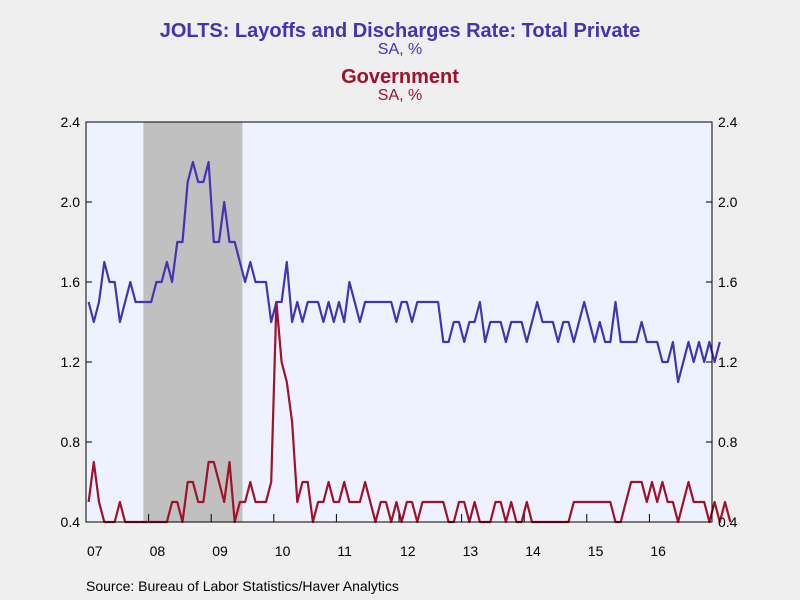 This screenshot has width=800, height=600. Describe the element at coordinates (596, 551) in the screenshot. I see `x-tick-label: 15` at that location.